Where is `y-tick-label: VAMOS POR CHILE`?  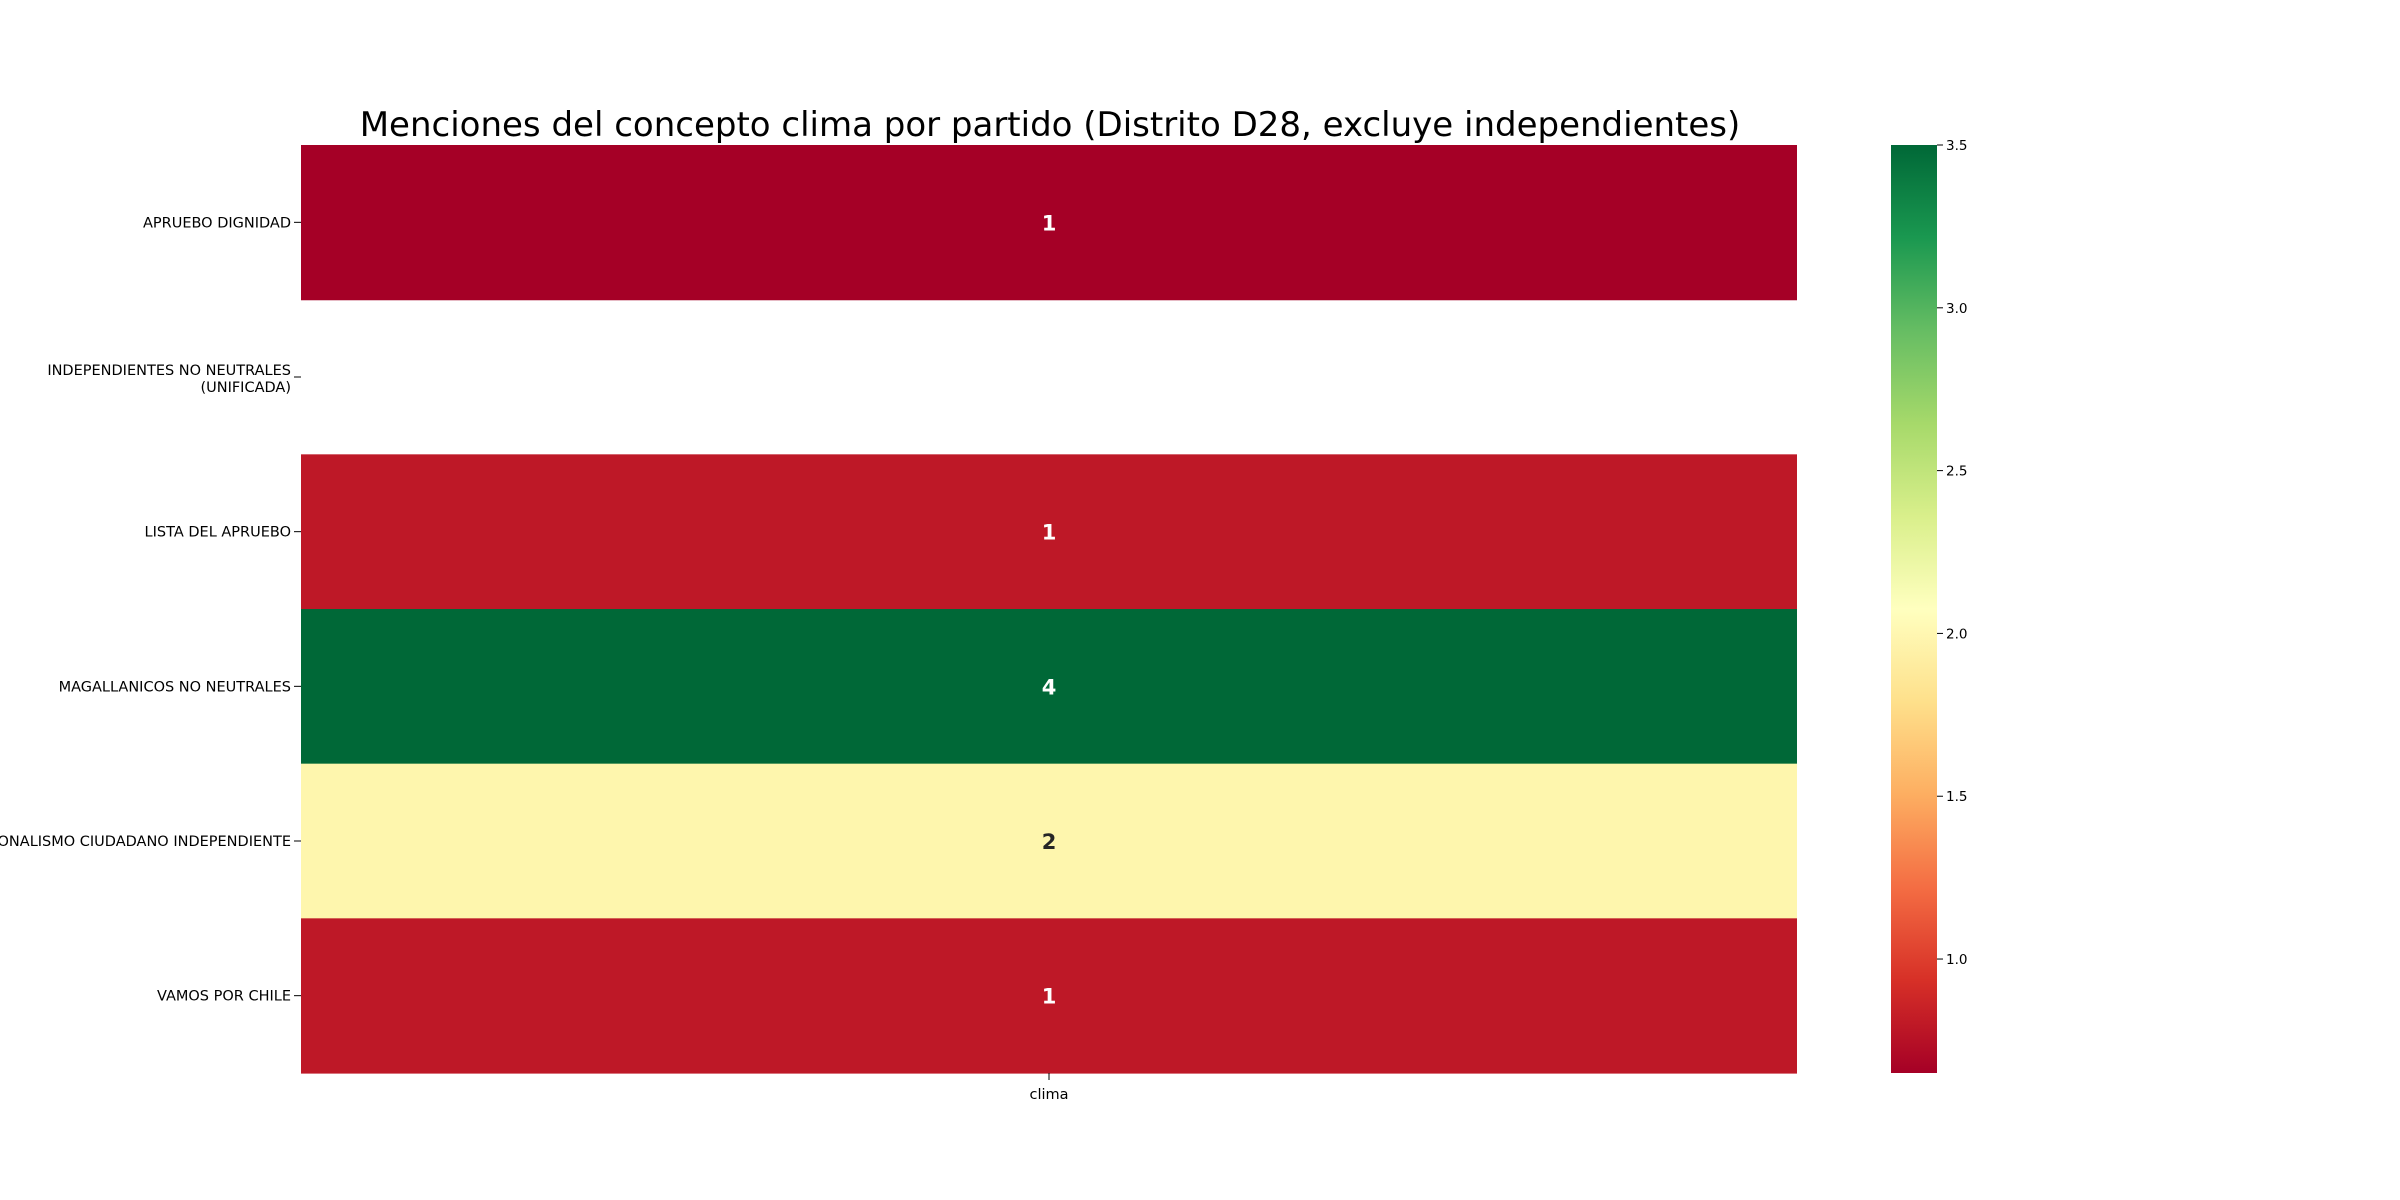 y-tick-label: VAMOS POR CHILE is located at coordinates (224, 997).